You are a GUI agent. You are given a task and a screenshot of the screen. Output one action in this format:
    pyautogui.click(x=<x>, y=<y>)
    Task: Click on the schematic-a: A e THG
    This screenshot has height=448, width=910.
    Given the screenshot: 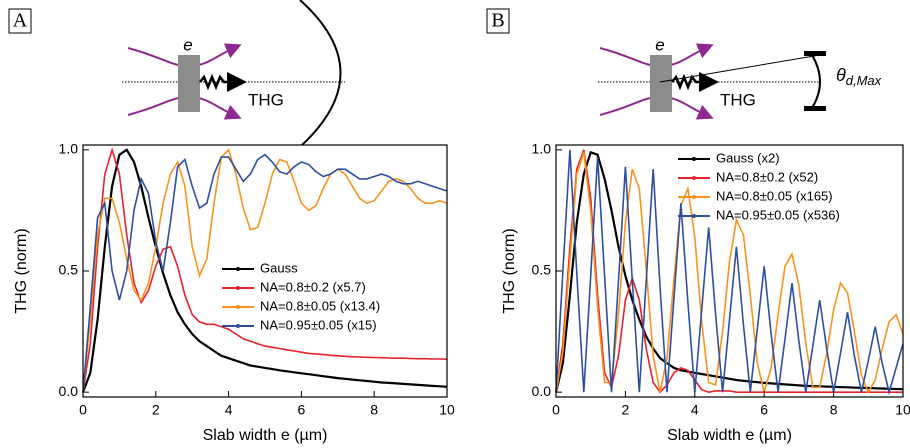 What is the action you would take?
    pyautogui.click(x=176, y=73)
    